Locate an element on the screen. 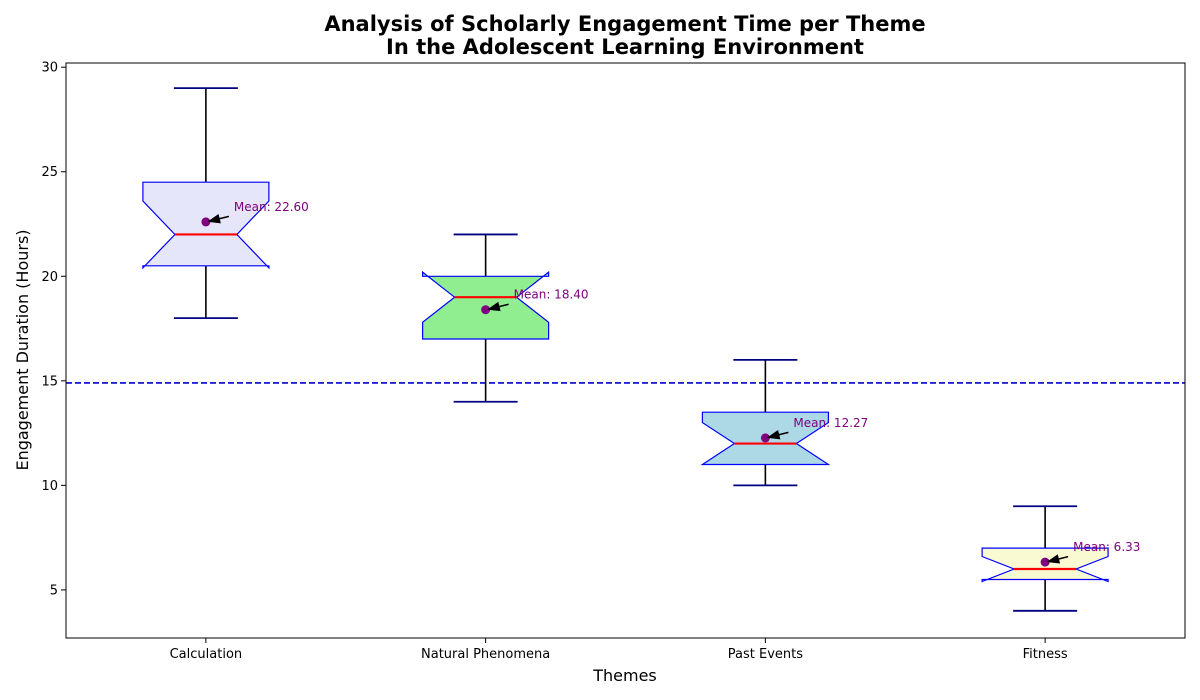 This screenshot has height=700, width=1200. x-tick-label: Fitness is located at coordinates (1045, 654).